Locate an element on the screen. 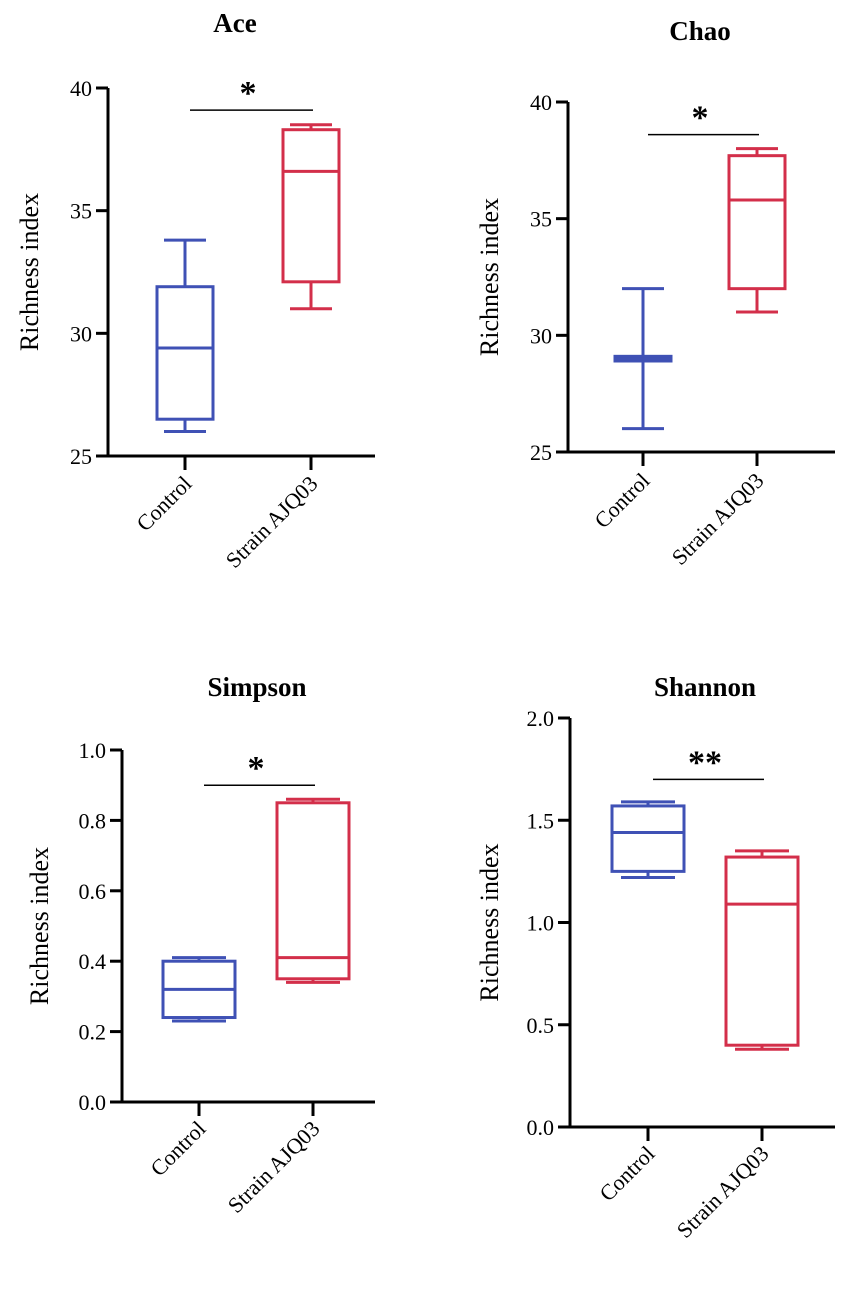 This screenshot has height=1300, width=850. y-tick-label: 0.8 is located at coordinates (93, 820).